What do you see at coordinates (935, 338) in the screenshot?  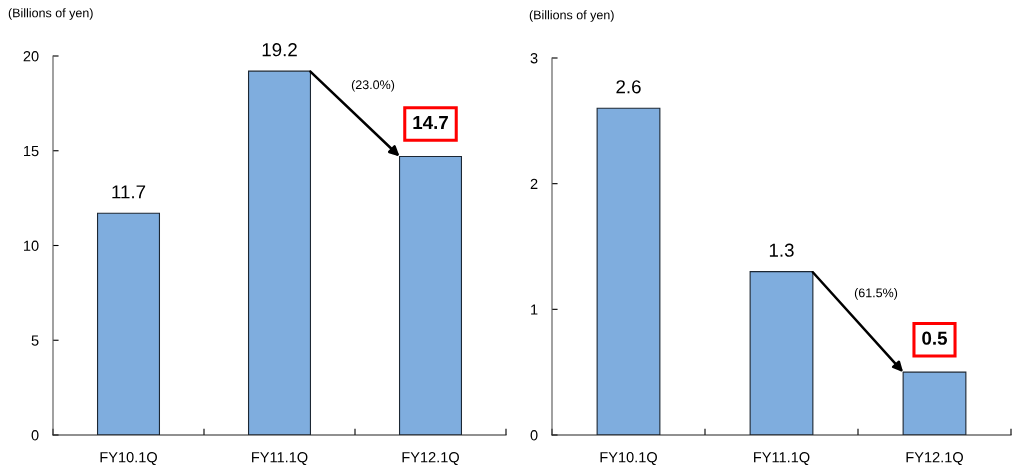 I see `data-label: 0.5` at bounding box center [935, 338].